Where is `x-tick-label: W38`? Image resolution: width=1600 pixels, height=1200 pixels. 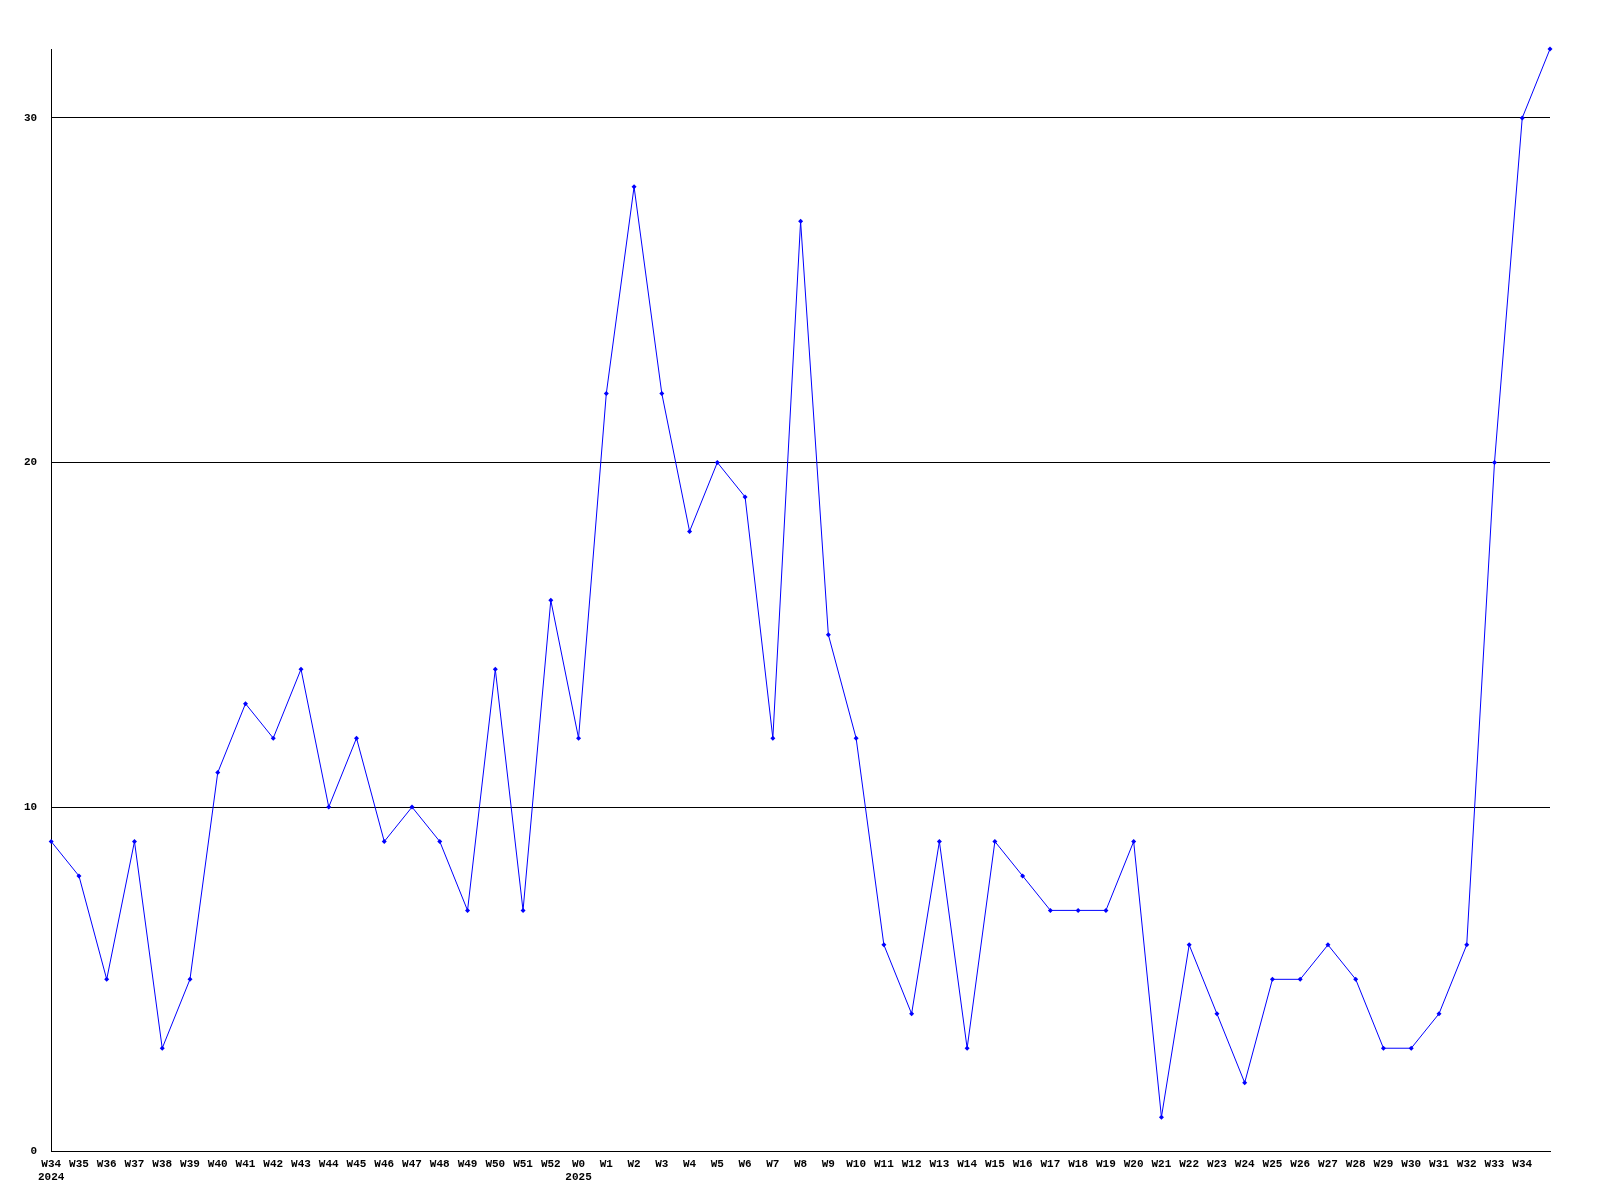 x-tick-label: W38 is located at coordinates (162, 1163).